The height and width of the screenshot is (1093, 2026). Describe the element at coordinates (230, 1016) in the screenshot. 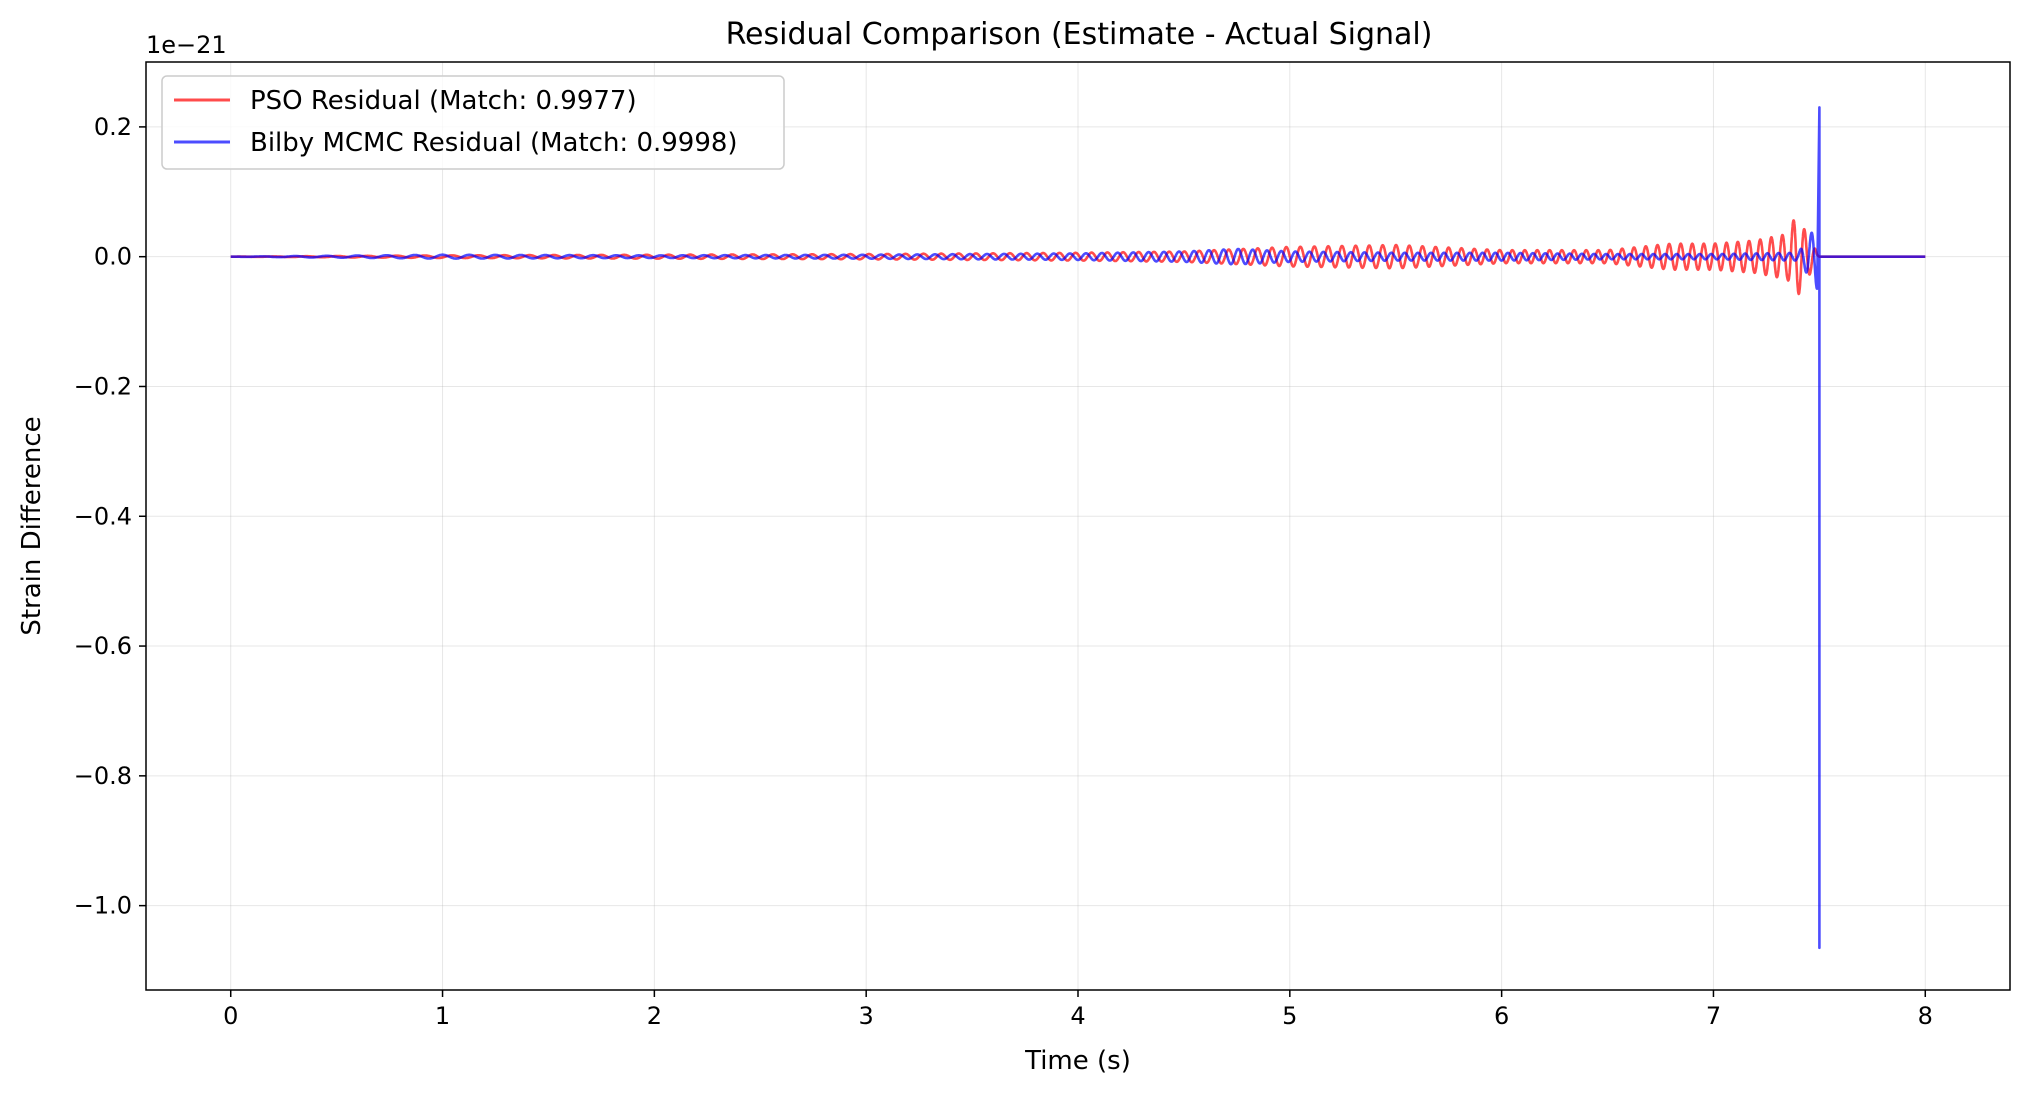

I see `x-tick-label: 0` at that location.